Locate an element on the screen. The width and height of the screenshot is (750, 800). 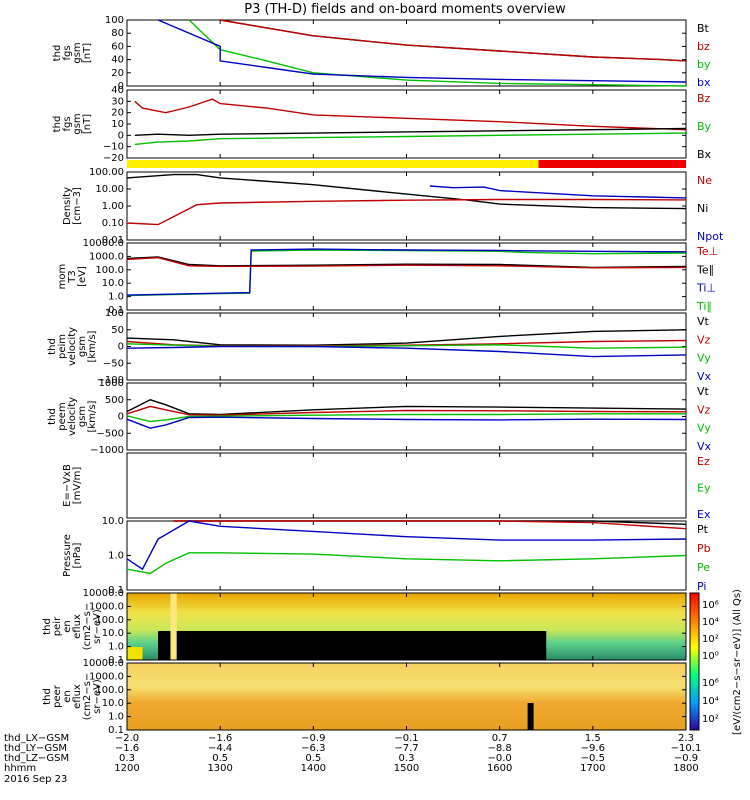
y-tick-label: 20 is located at coordinates (117, 113).